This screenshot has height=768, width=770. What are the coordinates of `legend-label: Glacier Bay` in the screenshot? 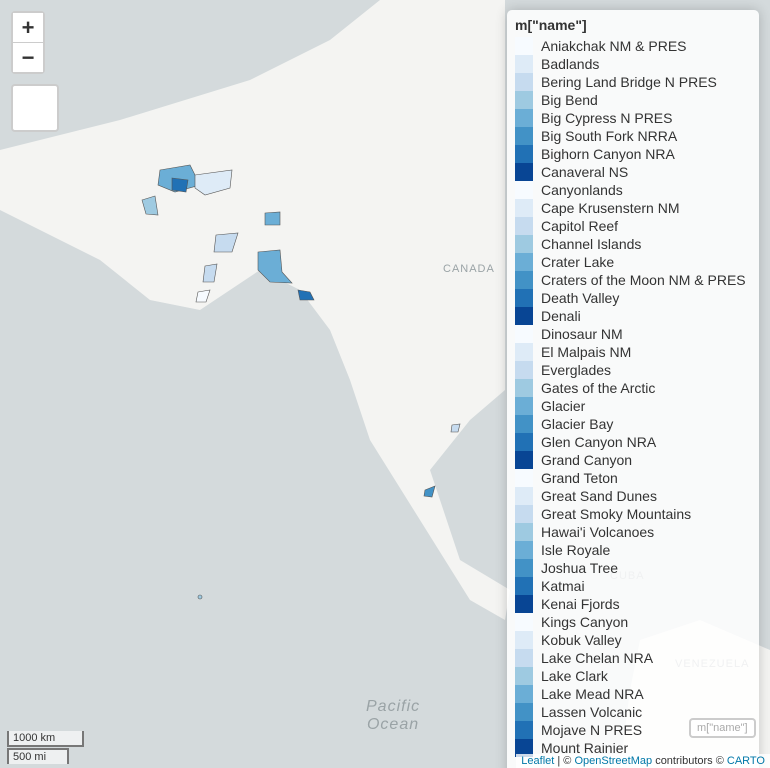 It's located at (577, 424).